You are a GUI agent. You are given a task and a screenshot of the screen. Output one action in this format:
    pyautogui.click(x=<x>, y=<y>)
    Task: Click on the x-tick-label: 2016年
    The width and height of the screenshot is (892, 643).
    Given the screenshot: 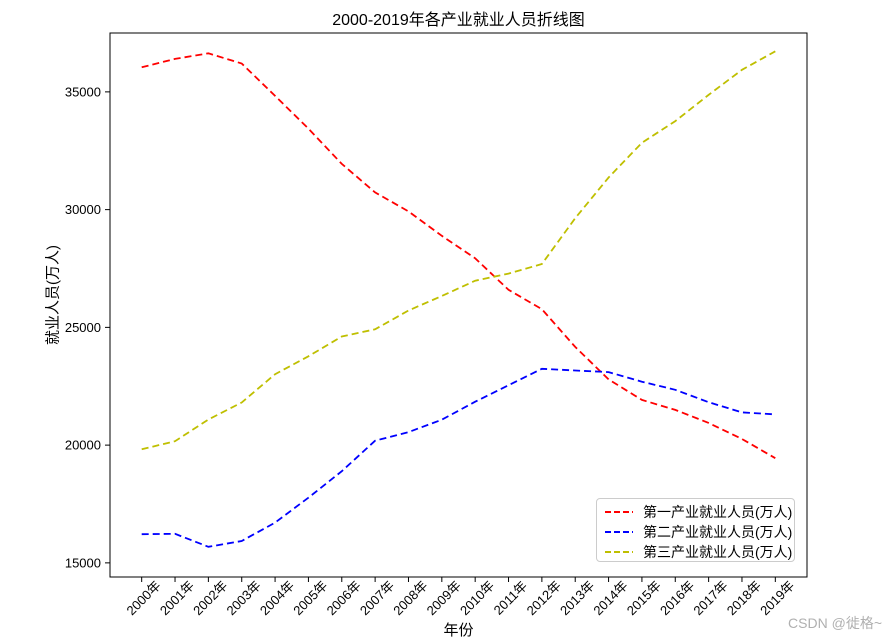 What is the action you would take?
    pyautogui.click(x=677, y=598)
    